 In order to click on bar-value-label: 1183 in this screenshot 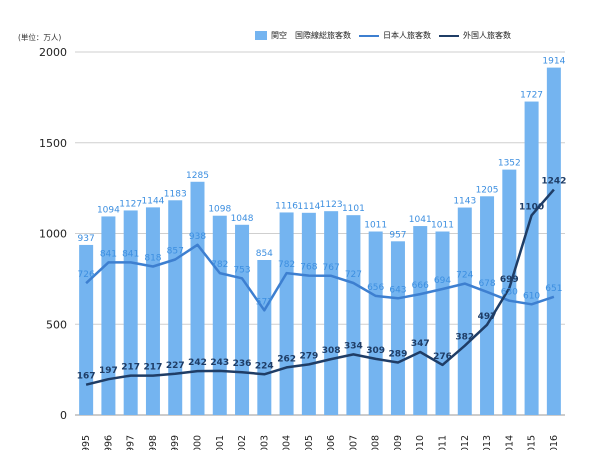, I will do `click(175, 194)`.